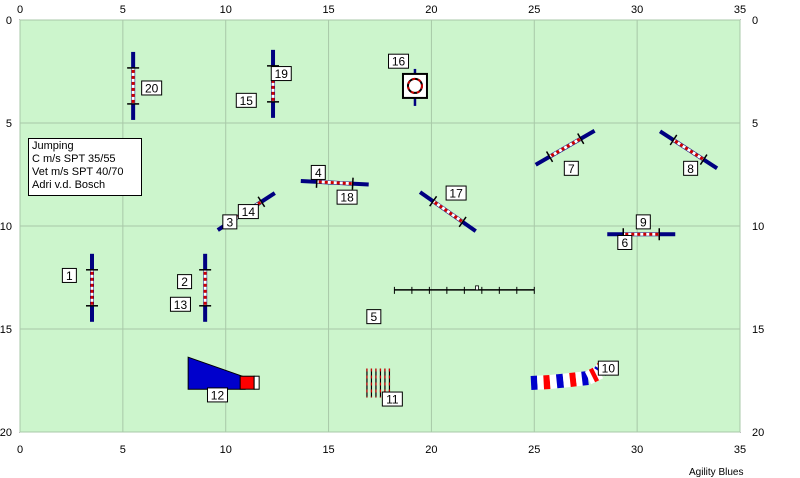  Describe the element at coordinates (247, 382) in the screenshot. I see `chute-opening` at that location.